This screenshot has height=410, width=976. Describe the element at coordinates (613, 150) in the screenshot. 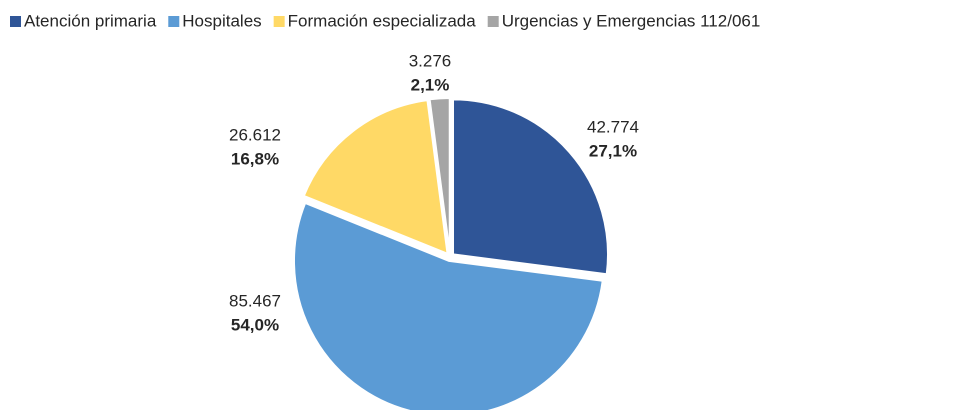

I see `percentage-label: 27,1%` at that location.